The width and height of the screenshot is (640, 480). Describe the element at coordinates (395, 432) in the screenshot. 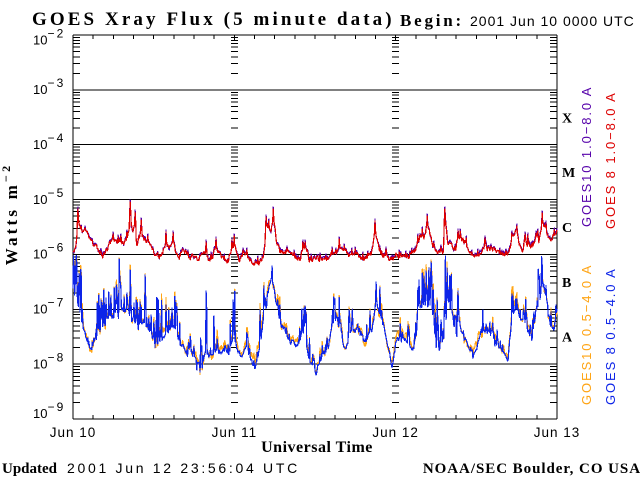

I see `svg-text: Jun 12` at that location.